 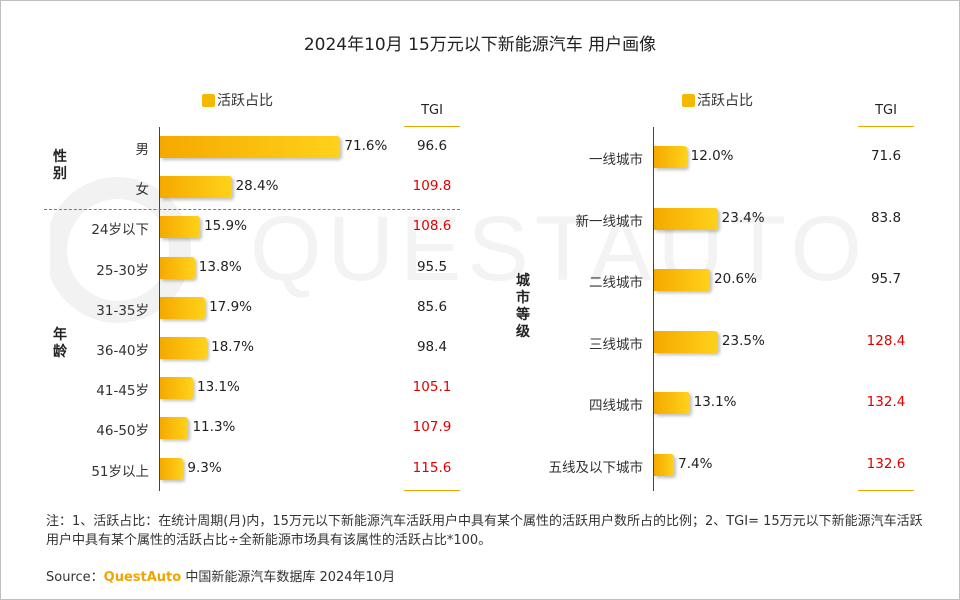 I want to click on value-label: 71.6%, so click(x=366, y=146).